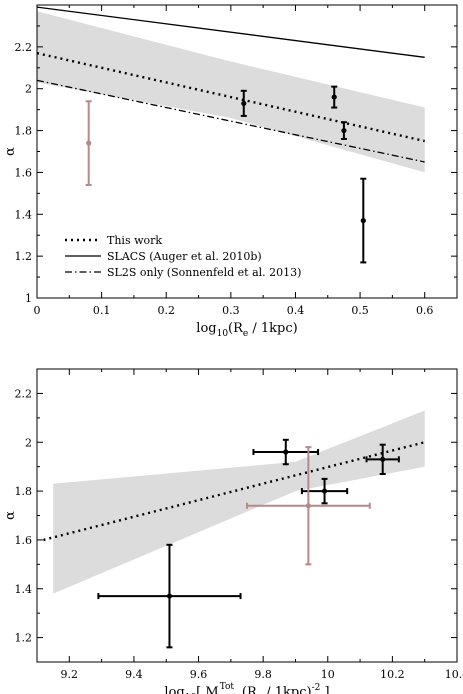 The width and height of the screenshot is (463, 694). I want to click on x-axis-label: log10(Re / 1kpc), so click(246, 330).